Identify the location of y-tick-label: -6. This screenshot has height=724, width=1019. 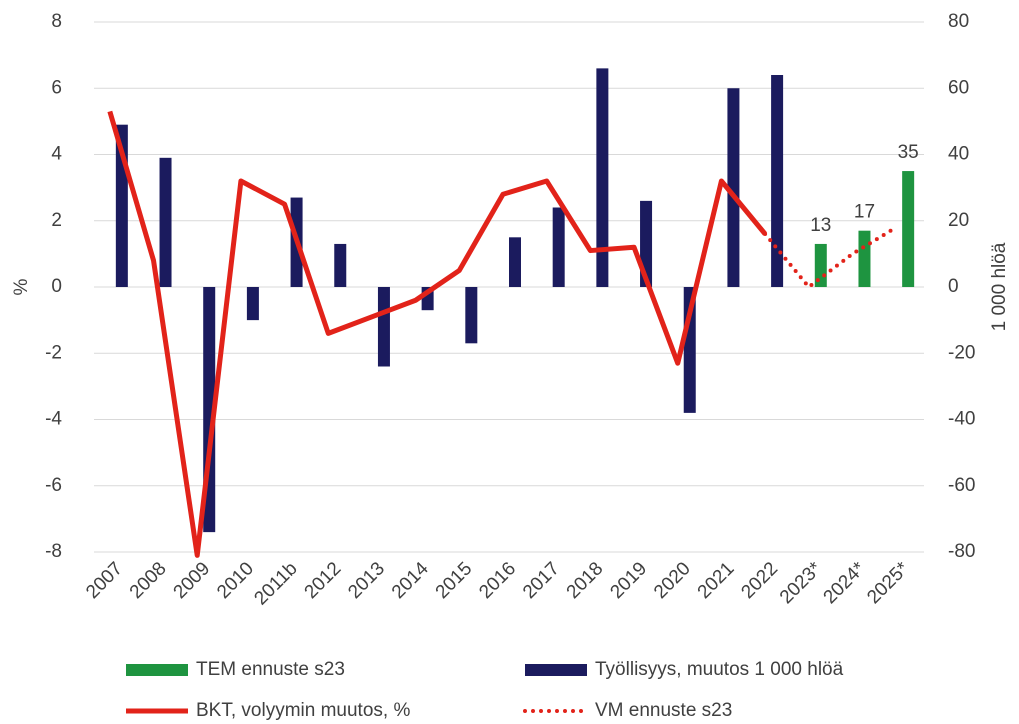
(53, 485).